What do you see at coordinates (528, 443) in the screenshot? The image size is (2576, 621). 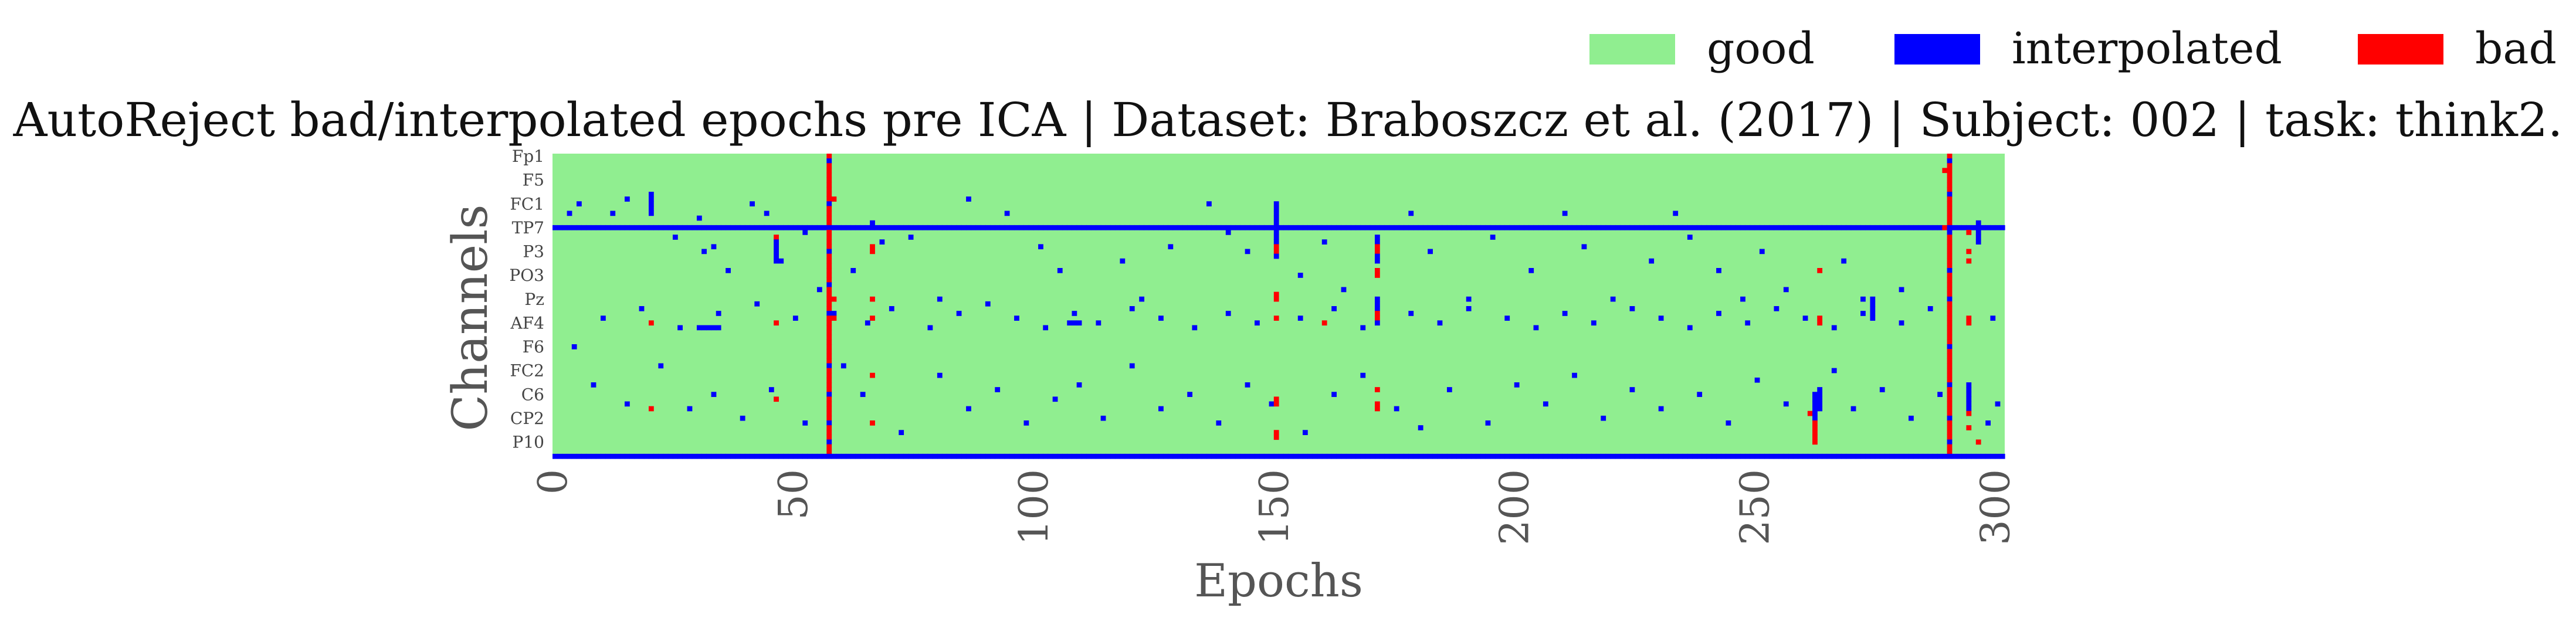 I see `y-tick-label: P10` at bounding box center [528, 443].